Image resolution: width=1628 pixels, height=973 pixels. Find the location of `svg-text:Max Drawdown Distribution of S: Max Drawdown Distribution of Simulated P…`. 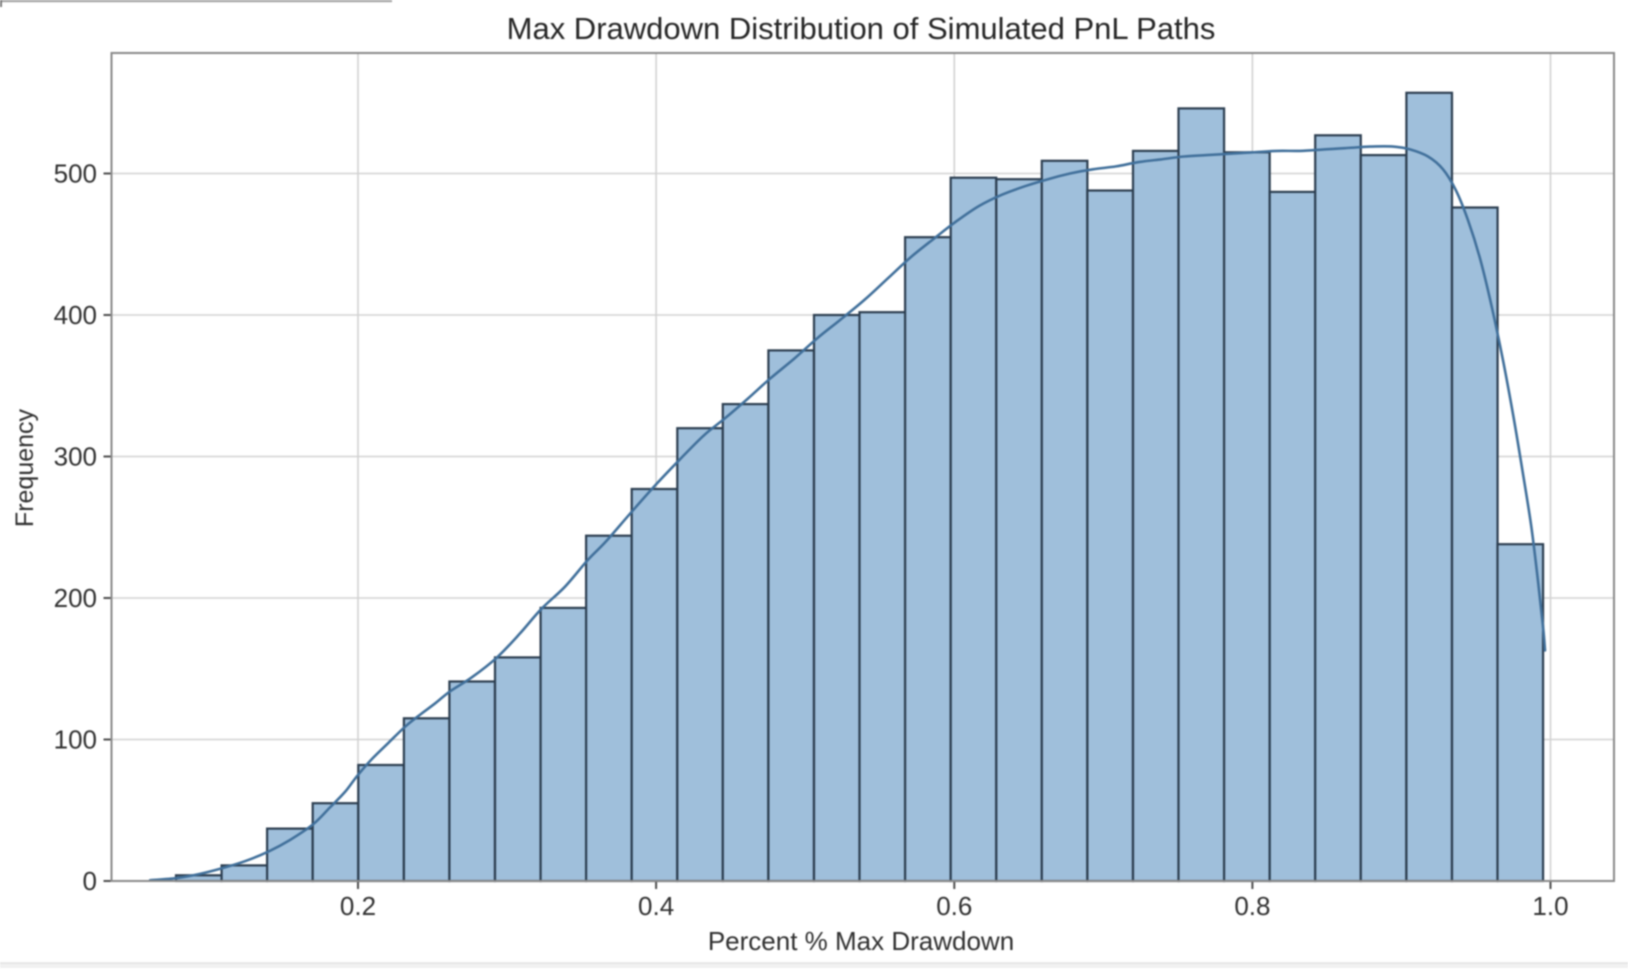

svg-text:Max Drawdown Distribution of S: Max Drawdown Distribution of Simulated P… is located at coordinates (861, 28).